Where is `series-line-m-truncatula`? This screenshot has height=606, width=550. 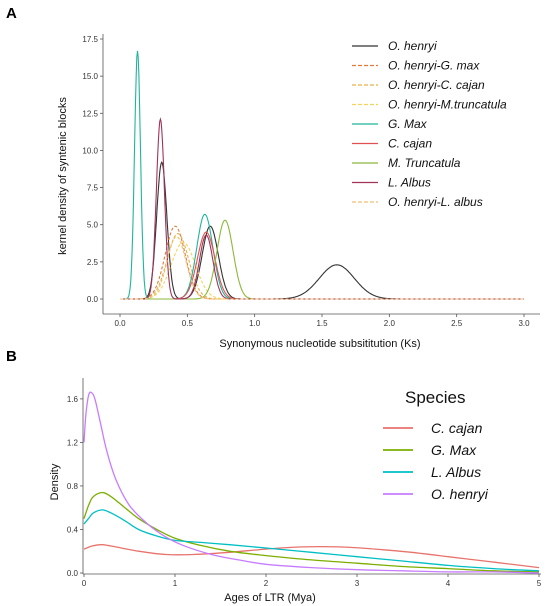
series-line-m-truncatula is located at coordinates (322, 259).